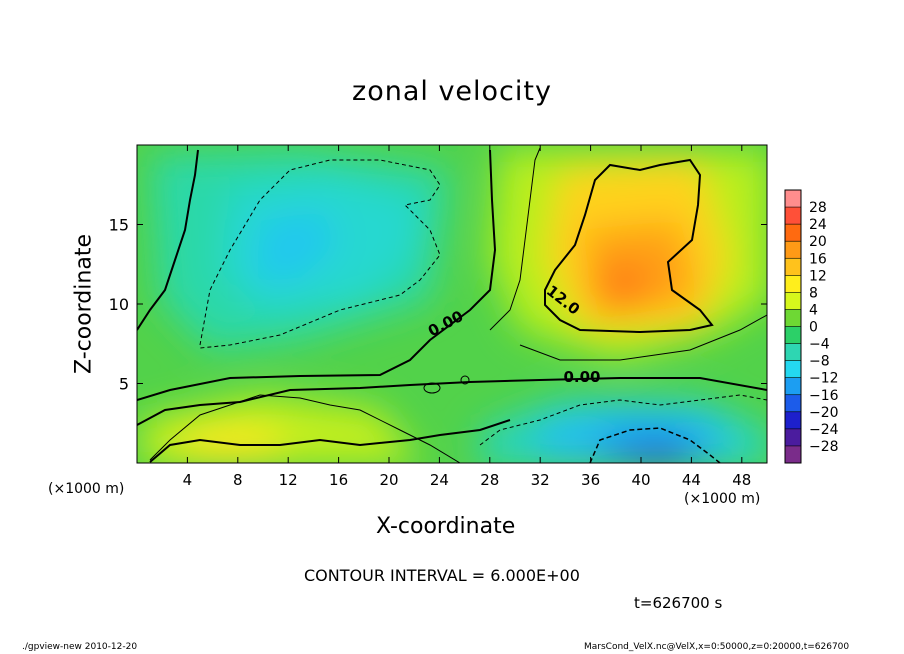 This screenshot has width=904, height=654. I want to click on colorbar-label: −12, so click(824, 379).